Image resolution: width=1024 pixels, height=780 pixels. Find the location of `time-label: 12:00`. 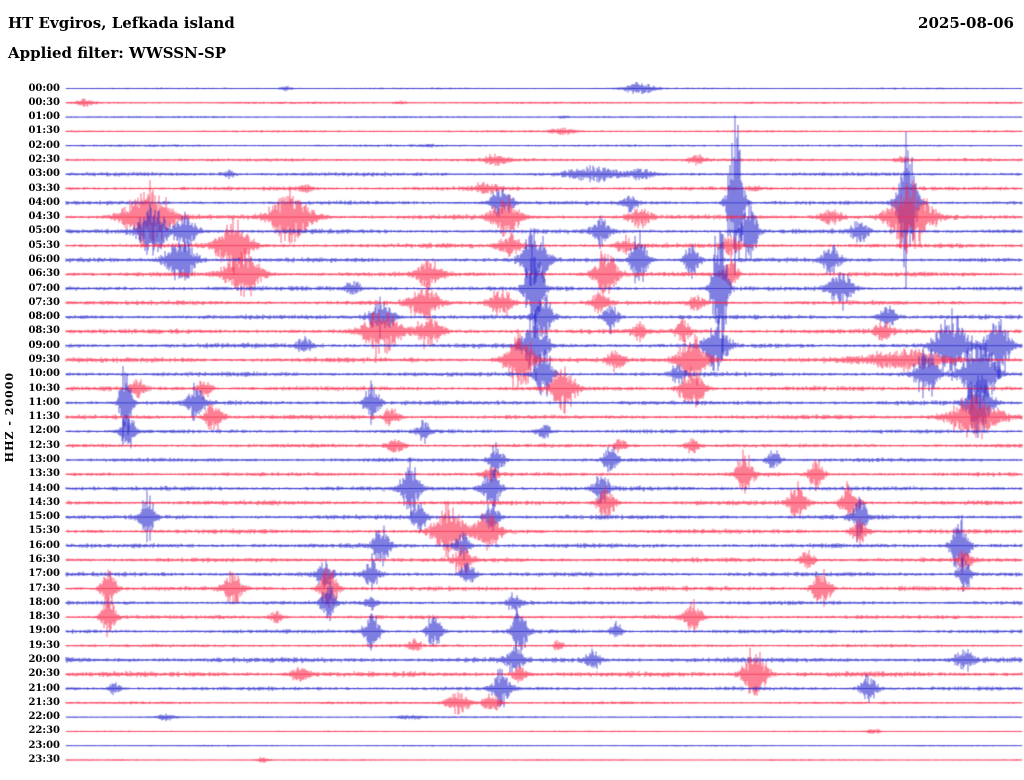

time-label: 12:00 is located at coordinates (44, 431).